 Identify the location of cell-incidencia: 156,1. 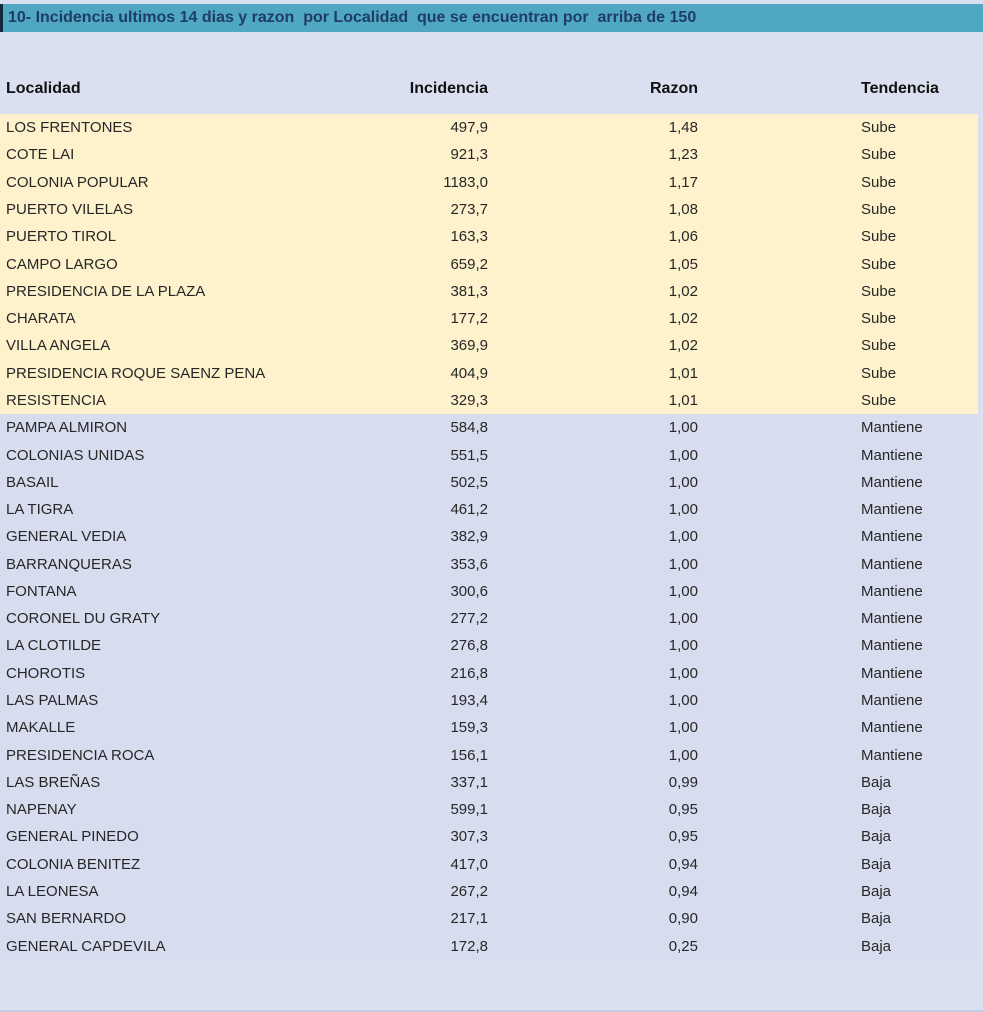
(469, 755).